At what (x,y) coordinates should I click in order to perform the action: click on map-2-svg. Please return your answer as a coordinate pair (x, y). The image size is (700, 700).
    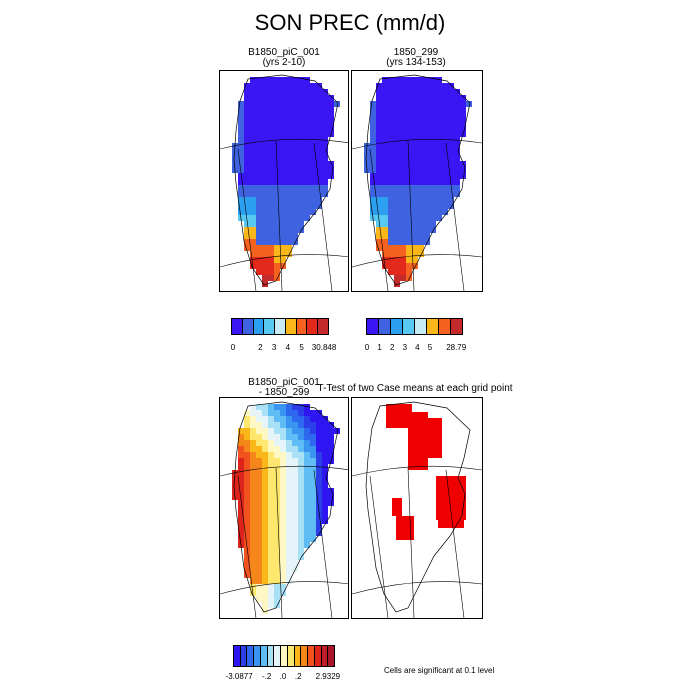
    Looking at the image, I should click on (417, 182).